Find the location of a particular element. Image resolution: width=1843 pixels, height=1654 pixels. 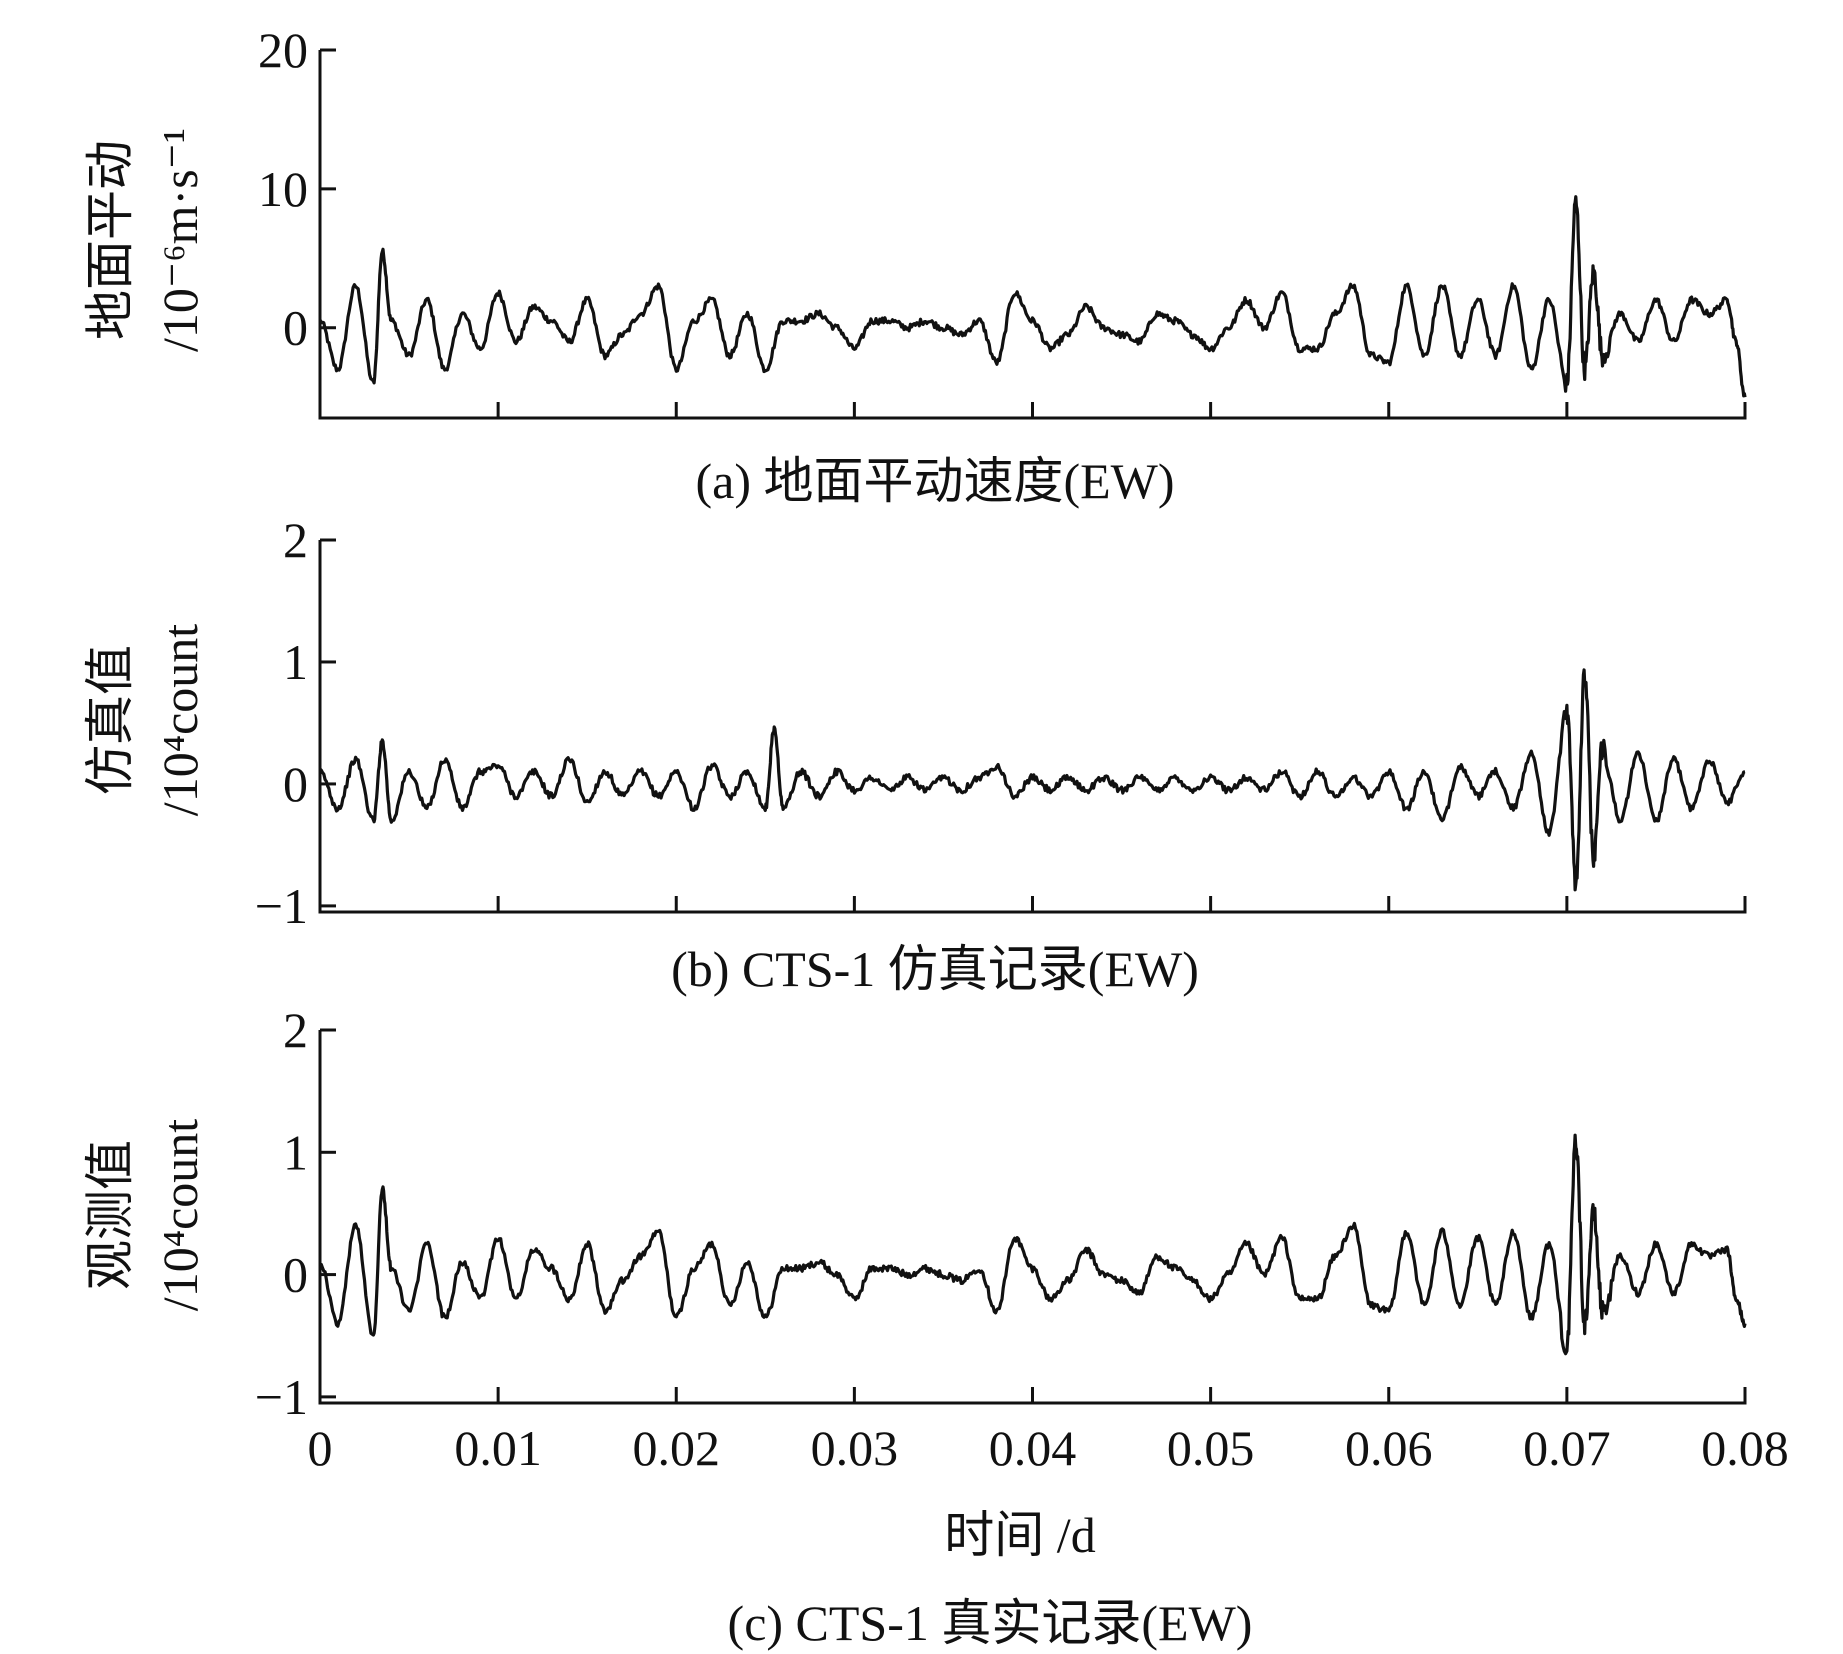

panel-c-xtick-label: 0.04 is located at coordinates (1033, 1448).